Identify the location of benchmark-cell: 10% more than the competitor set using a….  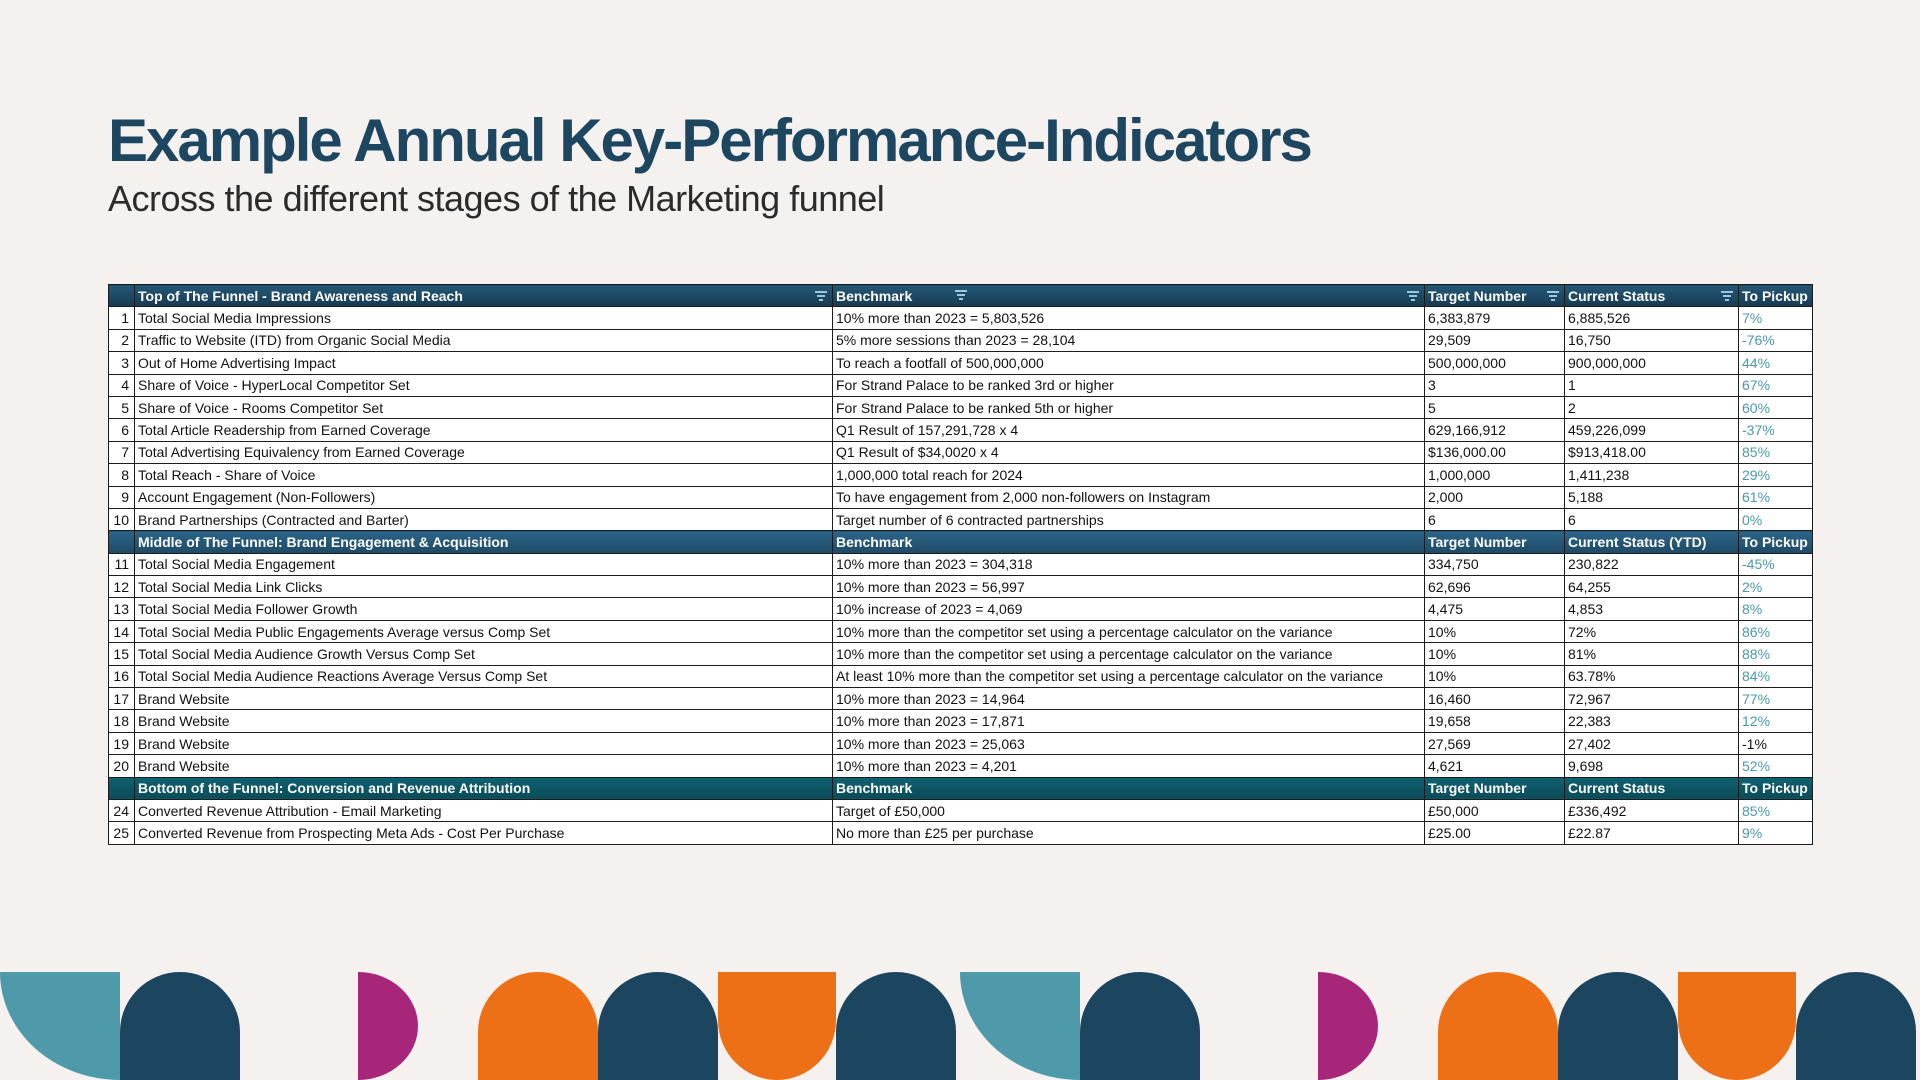
(1128, 654).